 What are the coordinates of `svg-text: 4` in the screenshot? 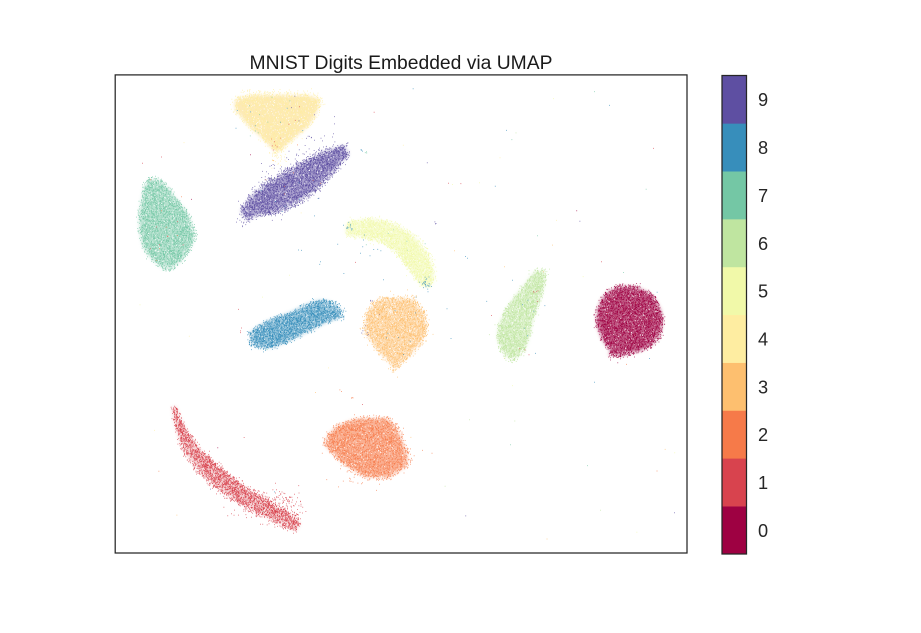 It's located at (763, 340).